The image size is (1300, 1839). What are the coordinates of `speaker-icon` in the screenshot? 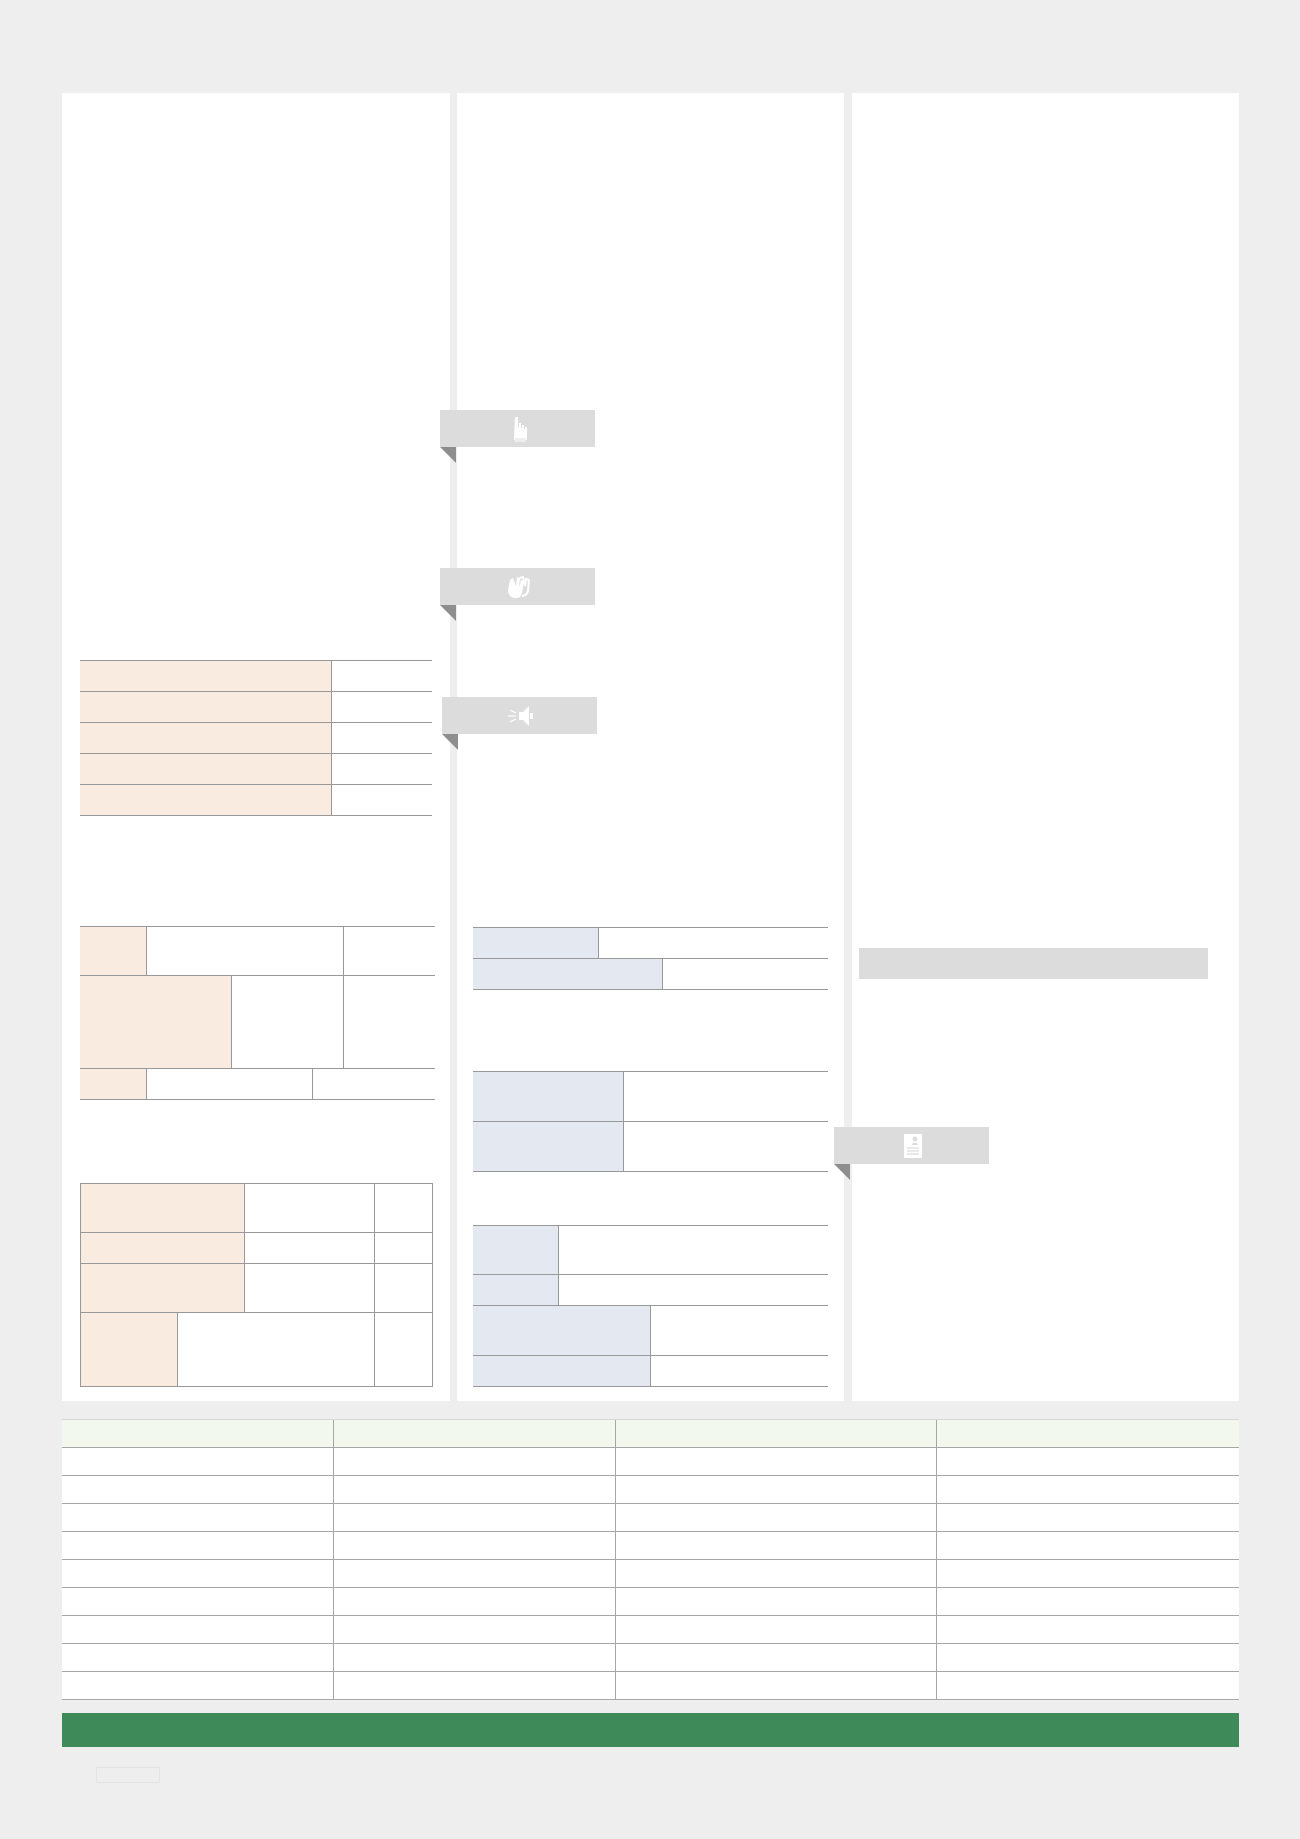 It's located at (520, 716).